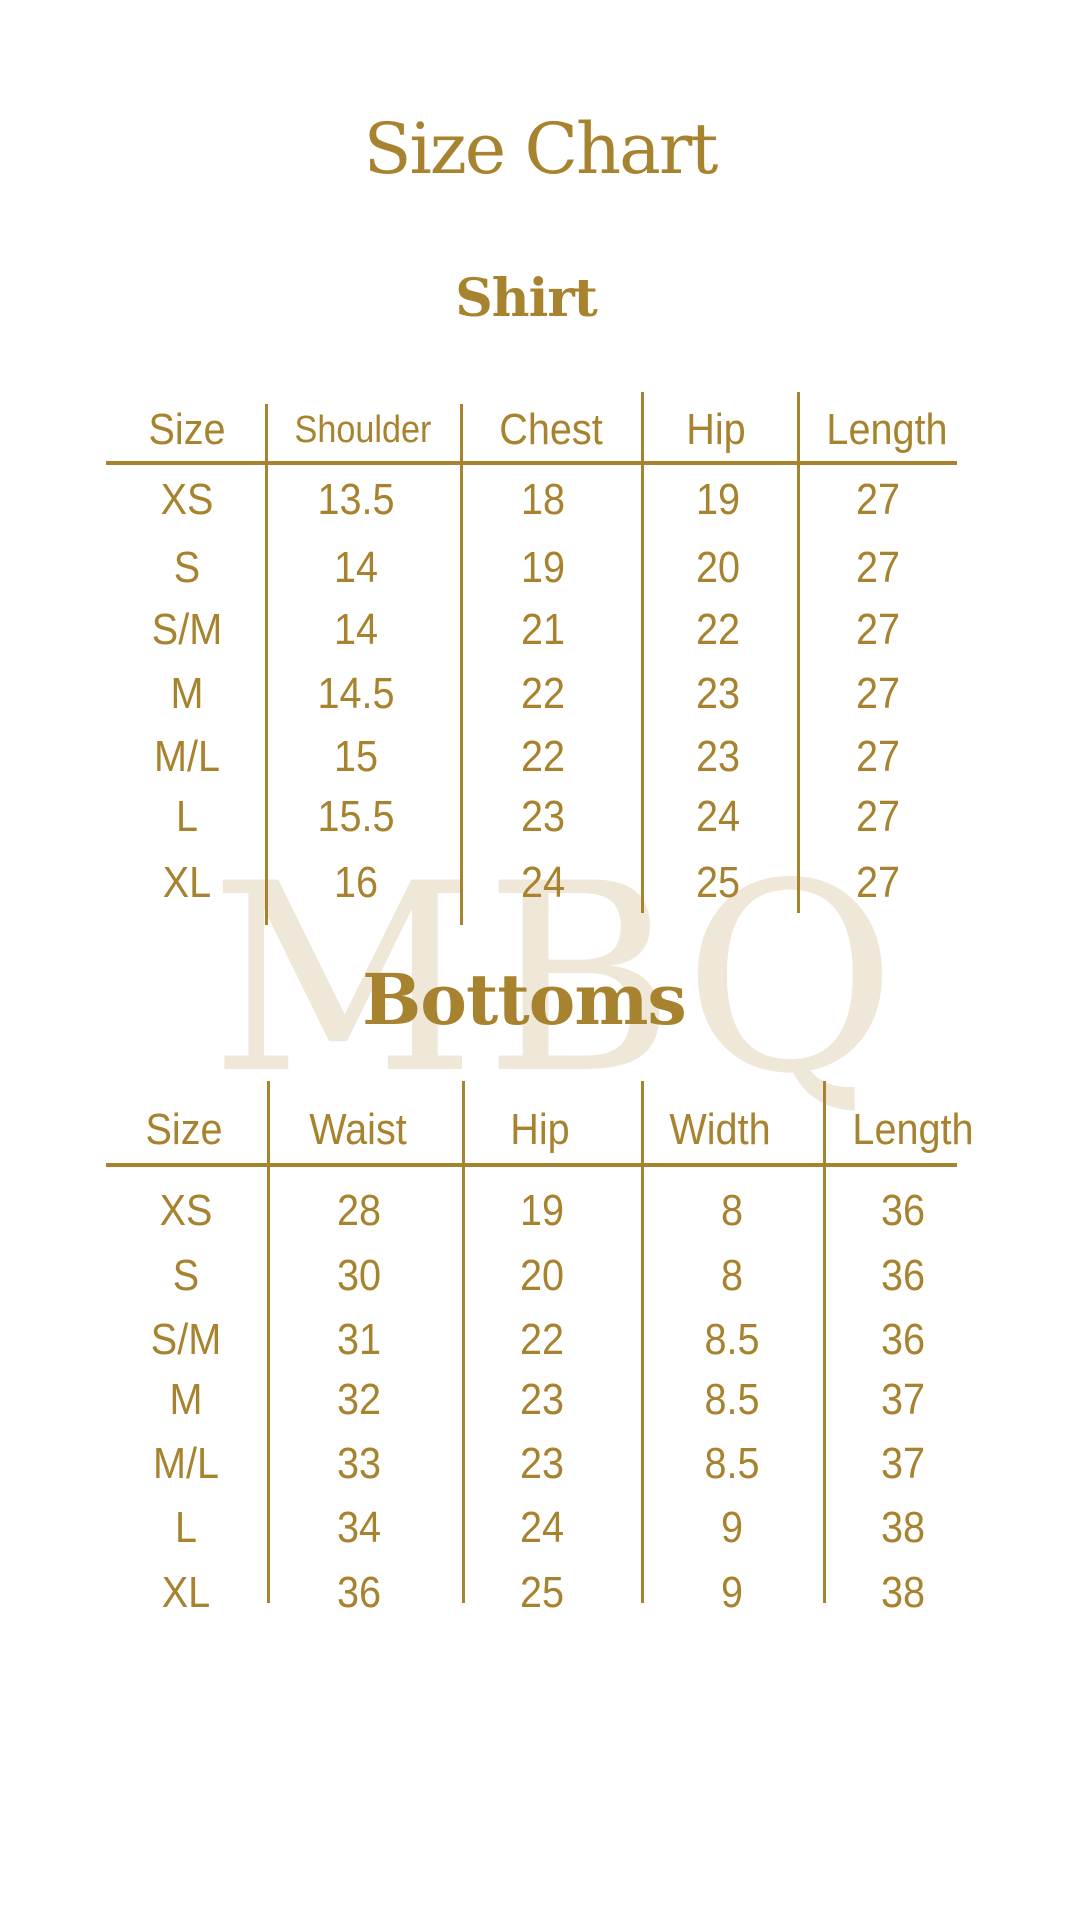 Image resolution: width=1080 pixels, height=1920 pixels. What do you see at coordinates (186, 1339) in the screenshot?
I see `bottoms-size-label: S/M` at bounding box center [186, 1339].